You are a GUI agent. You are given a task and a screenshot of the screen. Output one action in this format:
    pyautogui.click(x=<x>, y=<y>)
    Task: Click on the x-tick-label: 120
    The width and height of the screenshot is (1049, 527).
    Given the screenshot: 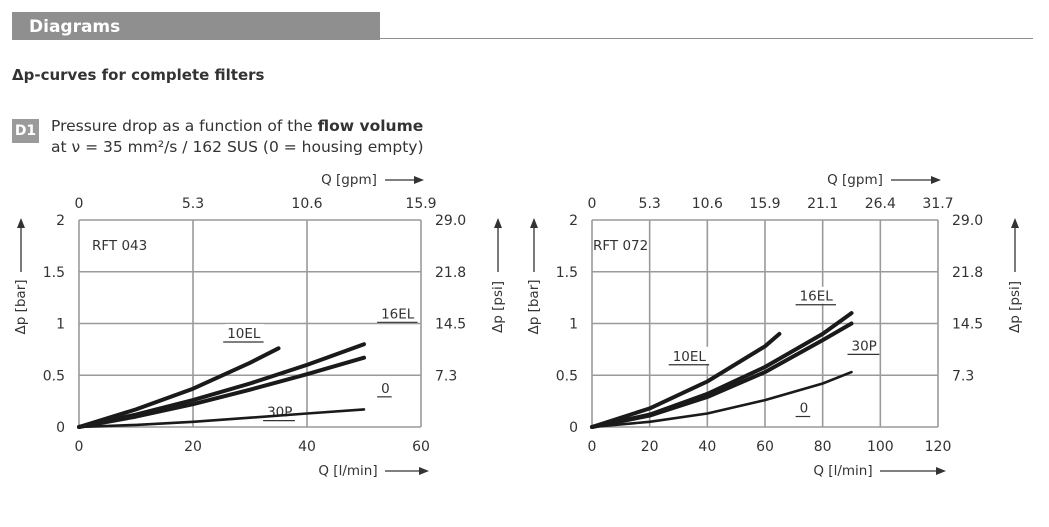 What is the action you would take?
    pyautogui.click(x=938, y=447)
    